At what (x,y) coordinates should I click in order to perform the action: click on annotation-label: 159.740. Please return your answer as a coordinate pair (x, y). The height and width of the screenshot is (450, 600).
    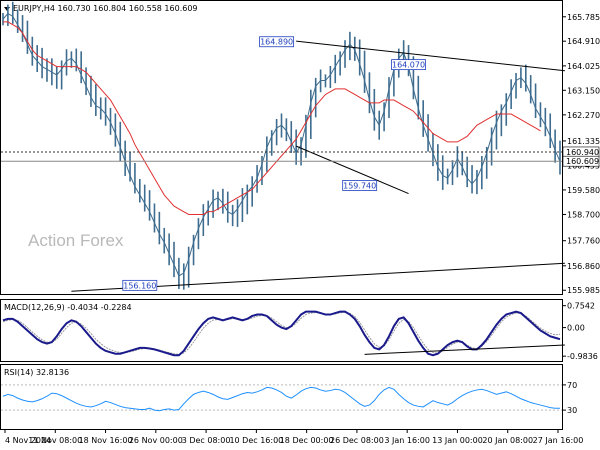
    Looking at the image, I should click on (359, 185).